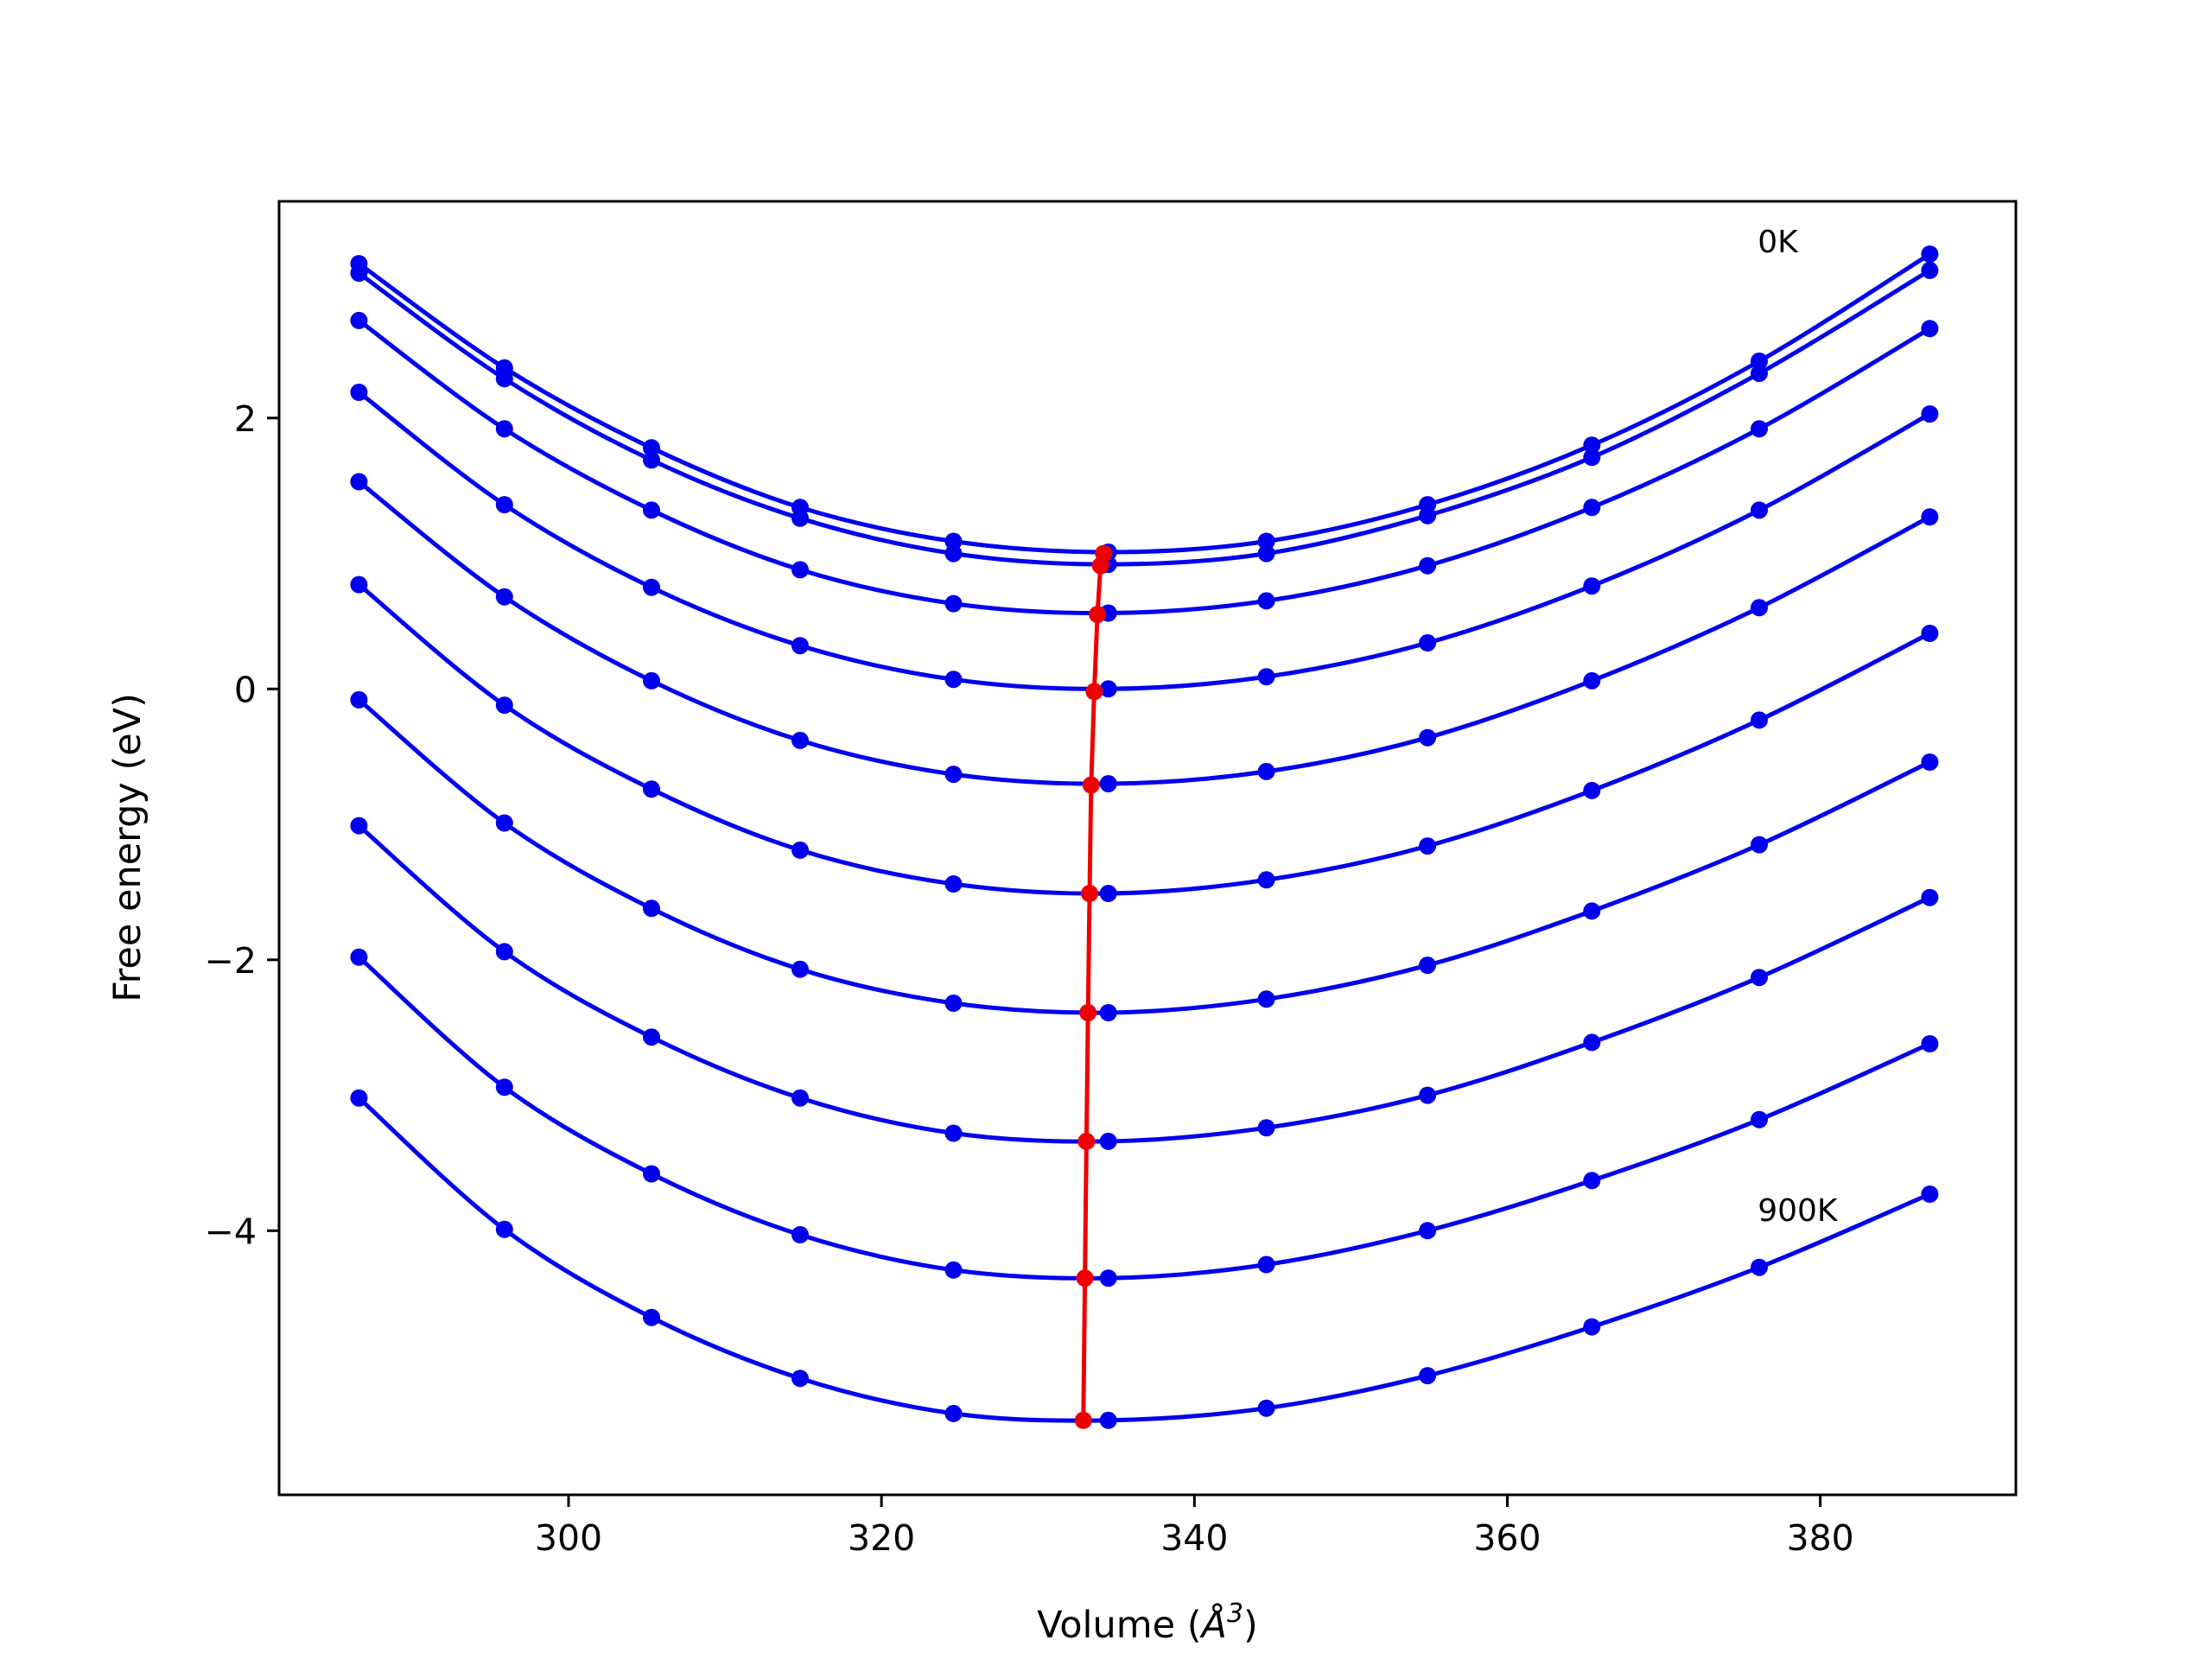 Image resolution: width=2212 pixels, height=1659 pixels. What do you see at coordinates (1093, 986) in the screenshot?
I see `minimum-line-path` at bounding box center [1093, 986].